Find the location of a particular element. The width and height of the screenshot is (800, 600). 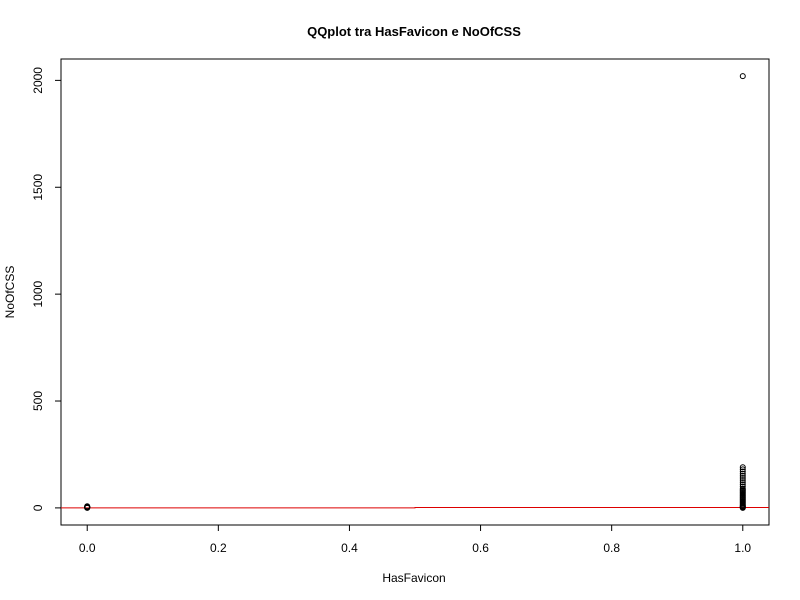

chart-title: QQplot tra HasFavicon e NoOfCSS is located at coordinates (414, 31).